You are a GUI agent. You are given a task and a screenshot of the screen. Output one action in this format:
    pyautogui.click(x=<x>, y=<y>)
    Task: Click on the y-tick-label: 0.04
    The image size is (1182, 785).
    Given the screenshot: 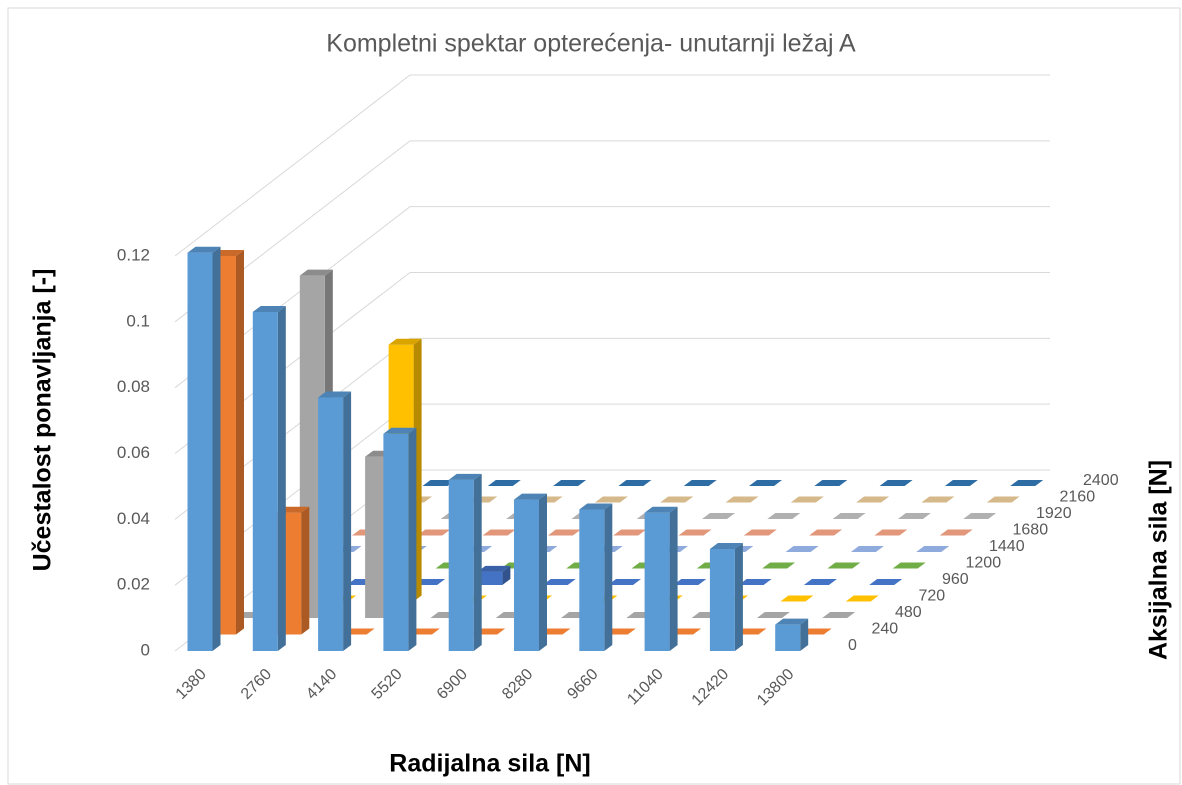 What is the action you would take?
    pyautogui.click(x=133, y=518)
    